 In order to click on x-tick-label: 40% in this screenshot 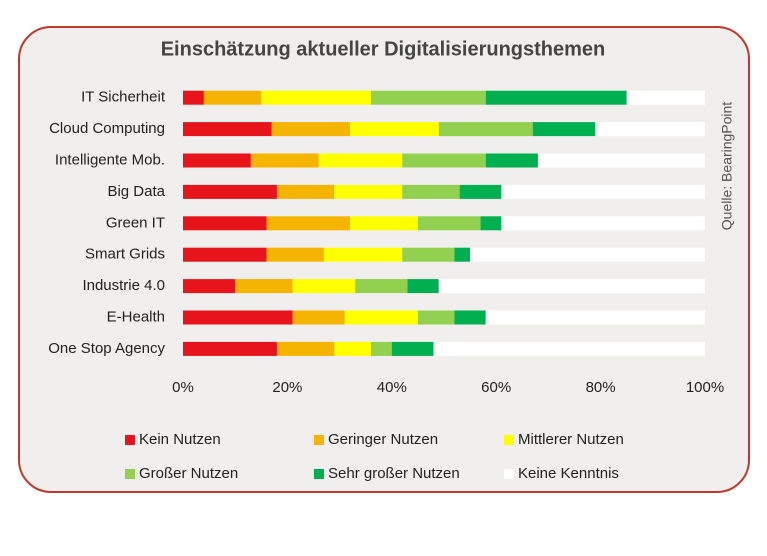, I will do `click(392, 387)`.